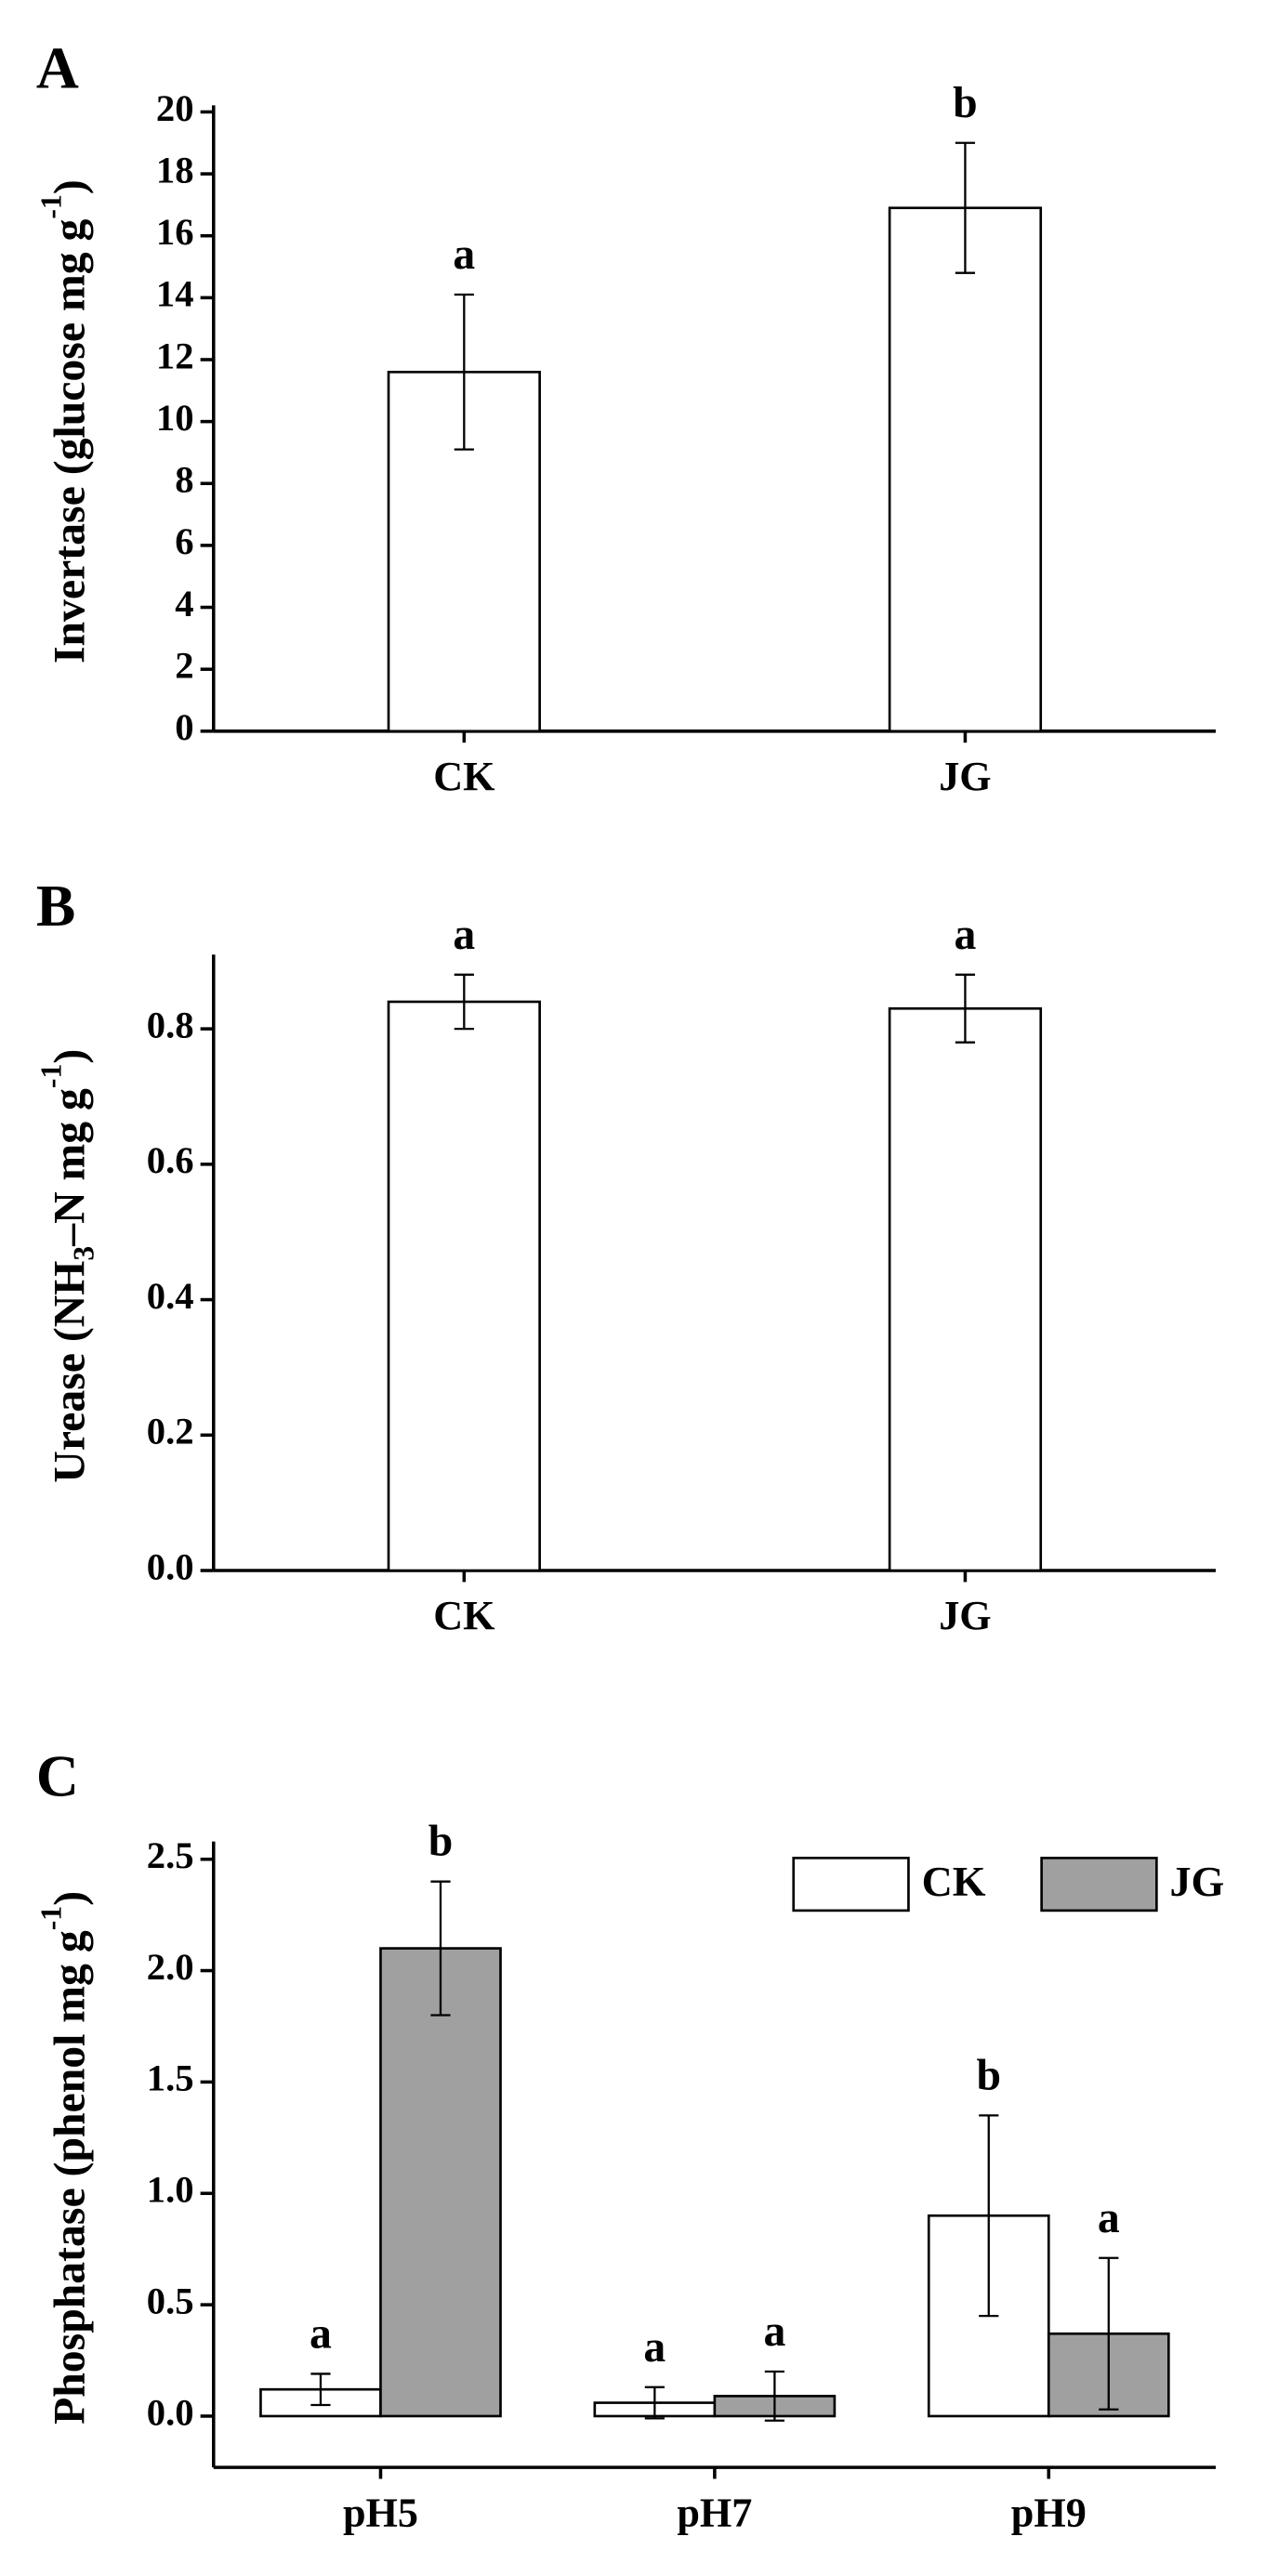  Describe the element at coordinates (69, 1167) in the screenshot. I see `y-label-part: –N mg g` at that location.